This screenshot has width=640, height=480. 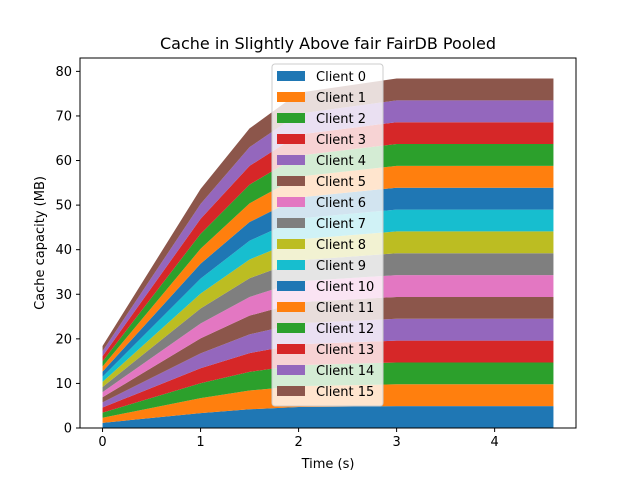 I want to click on y-tick-label: 40, so click(x=63, y=250).